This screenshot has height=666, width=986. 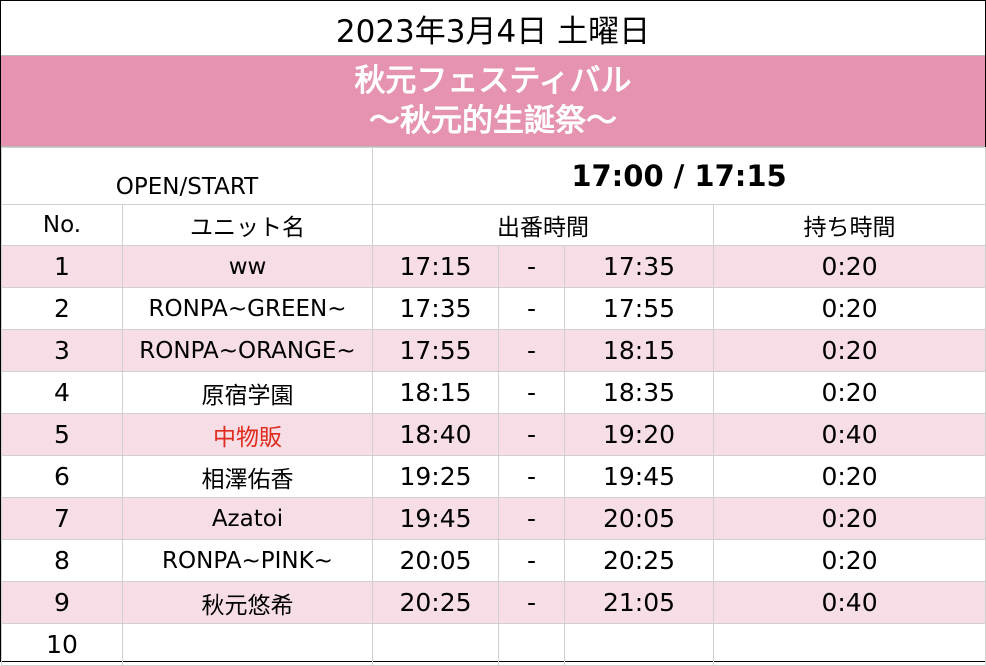 What do you see at coordinates (639, 644) in the screenshot?
I see `end-time` at bounding box center [639, 644].